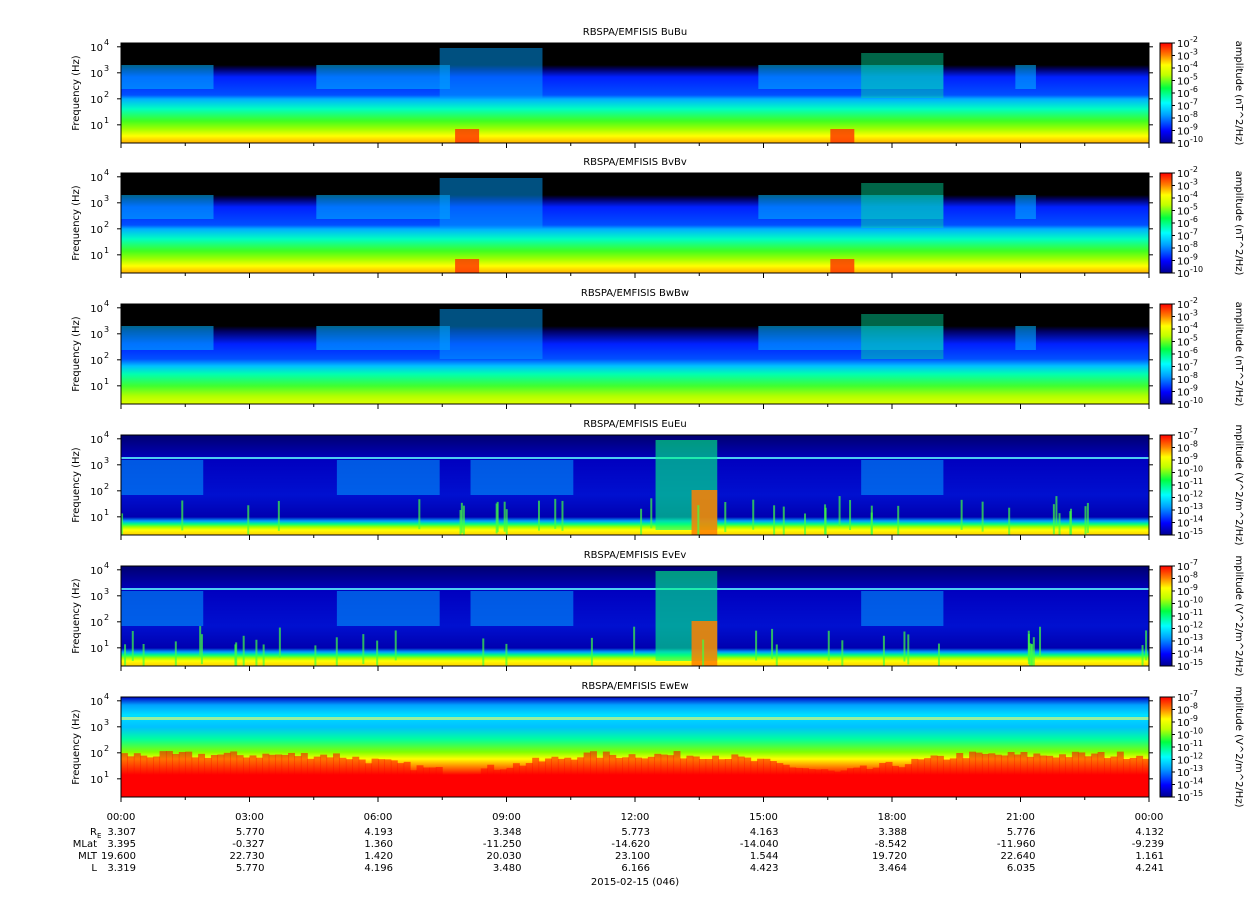 The width and height of the screenshot is (1248, 904). Describe the element at coordinates (99, 836) in the screenshot. I see `orbit-row-label-subscript: E` at that location.